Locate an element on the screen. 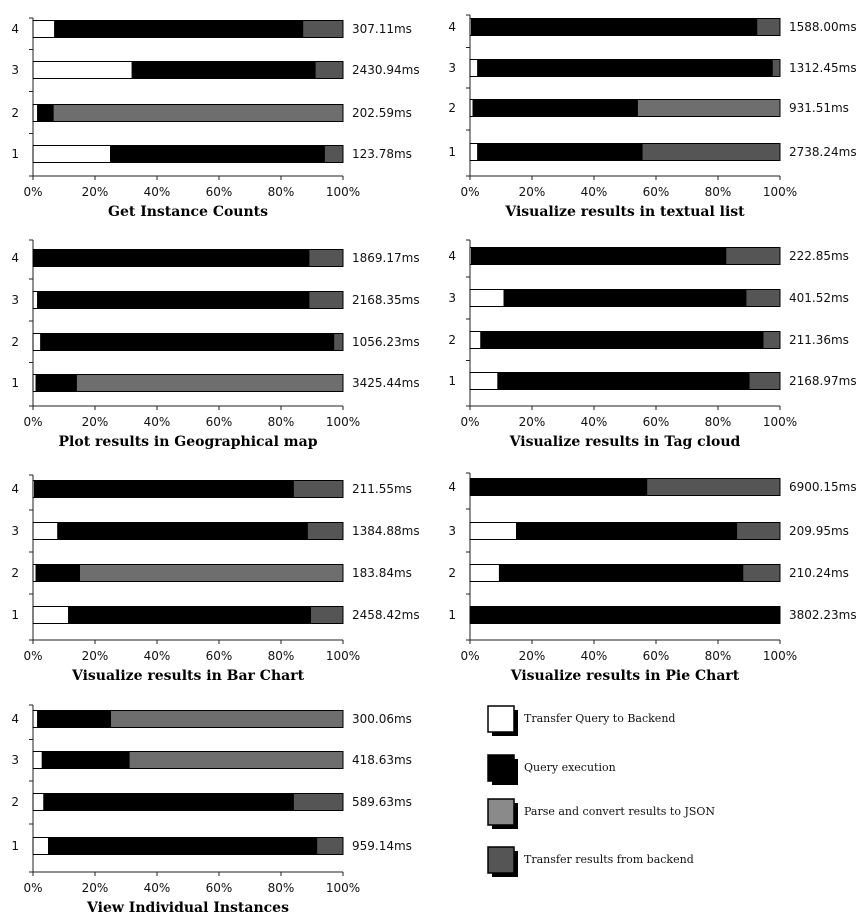  bar-row-4: 4 300.06ms is located at coordinates (211, 719).